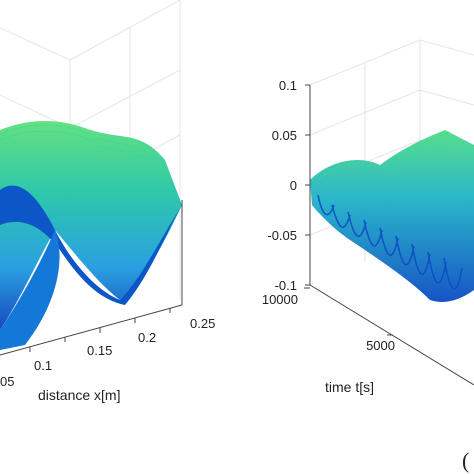 This screenshot has width=474, height=474. I want to click on x-tick-label: 0.25, so click(202, 323).